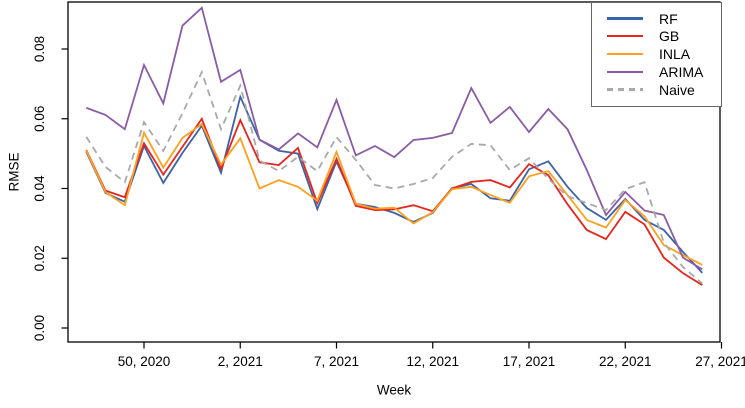 The height and width of the screenshot is (408, 745). What do you see at coordinates (39, 188) in the screenshot?
I see `y-tick-label: 0.04` at bounding box center [39, 188].